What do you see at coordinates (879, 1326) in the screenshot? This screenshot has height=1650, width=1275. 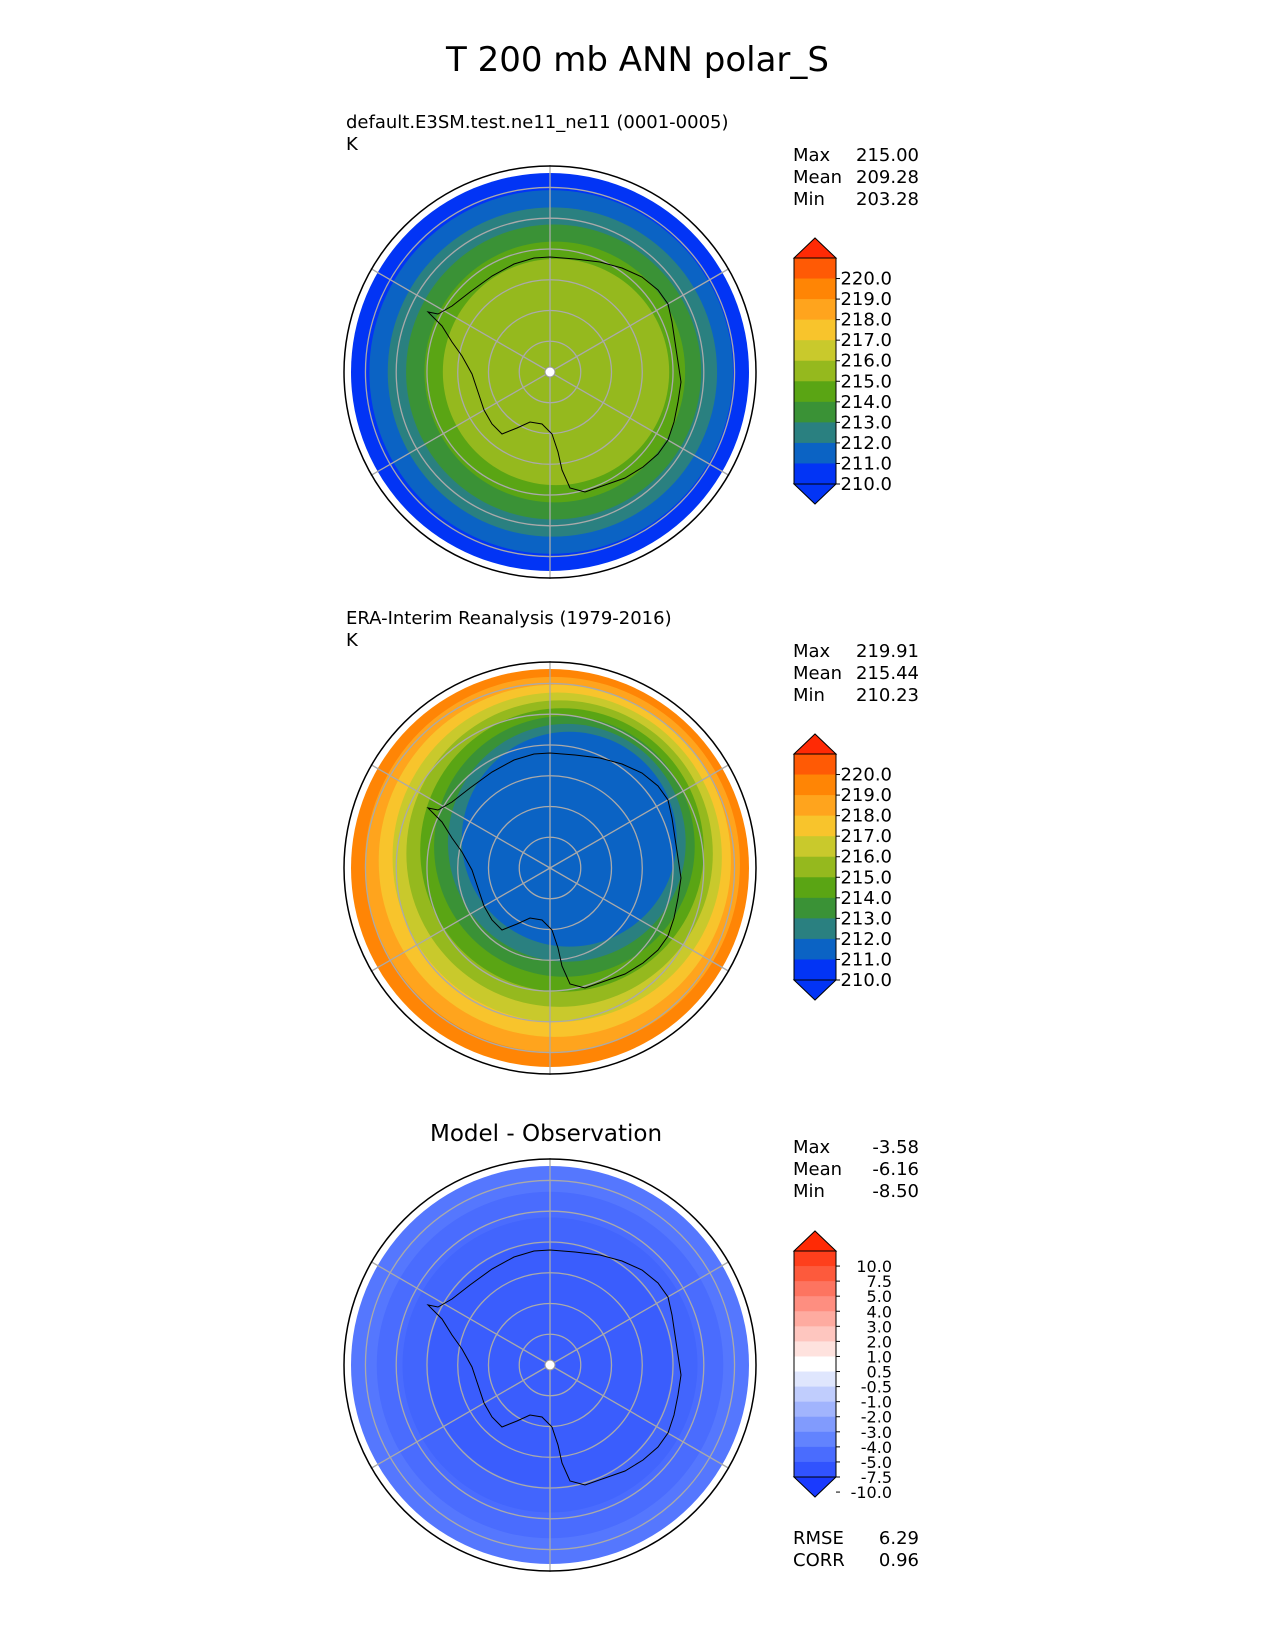 I see `colorbar-tick-label: 3.0` at bounding box center [879, 1326].